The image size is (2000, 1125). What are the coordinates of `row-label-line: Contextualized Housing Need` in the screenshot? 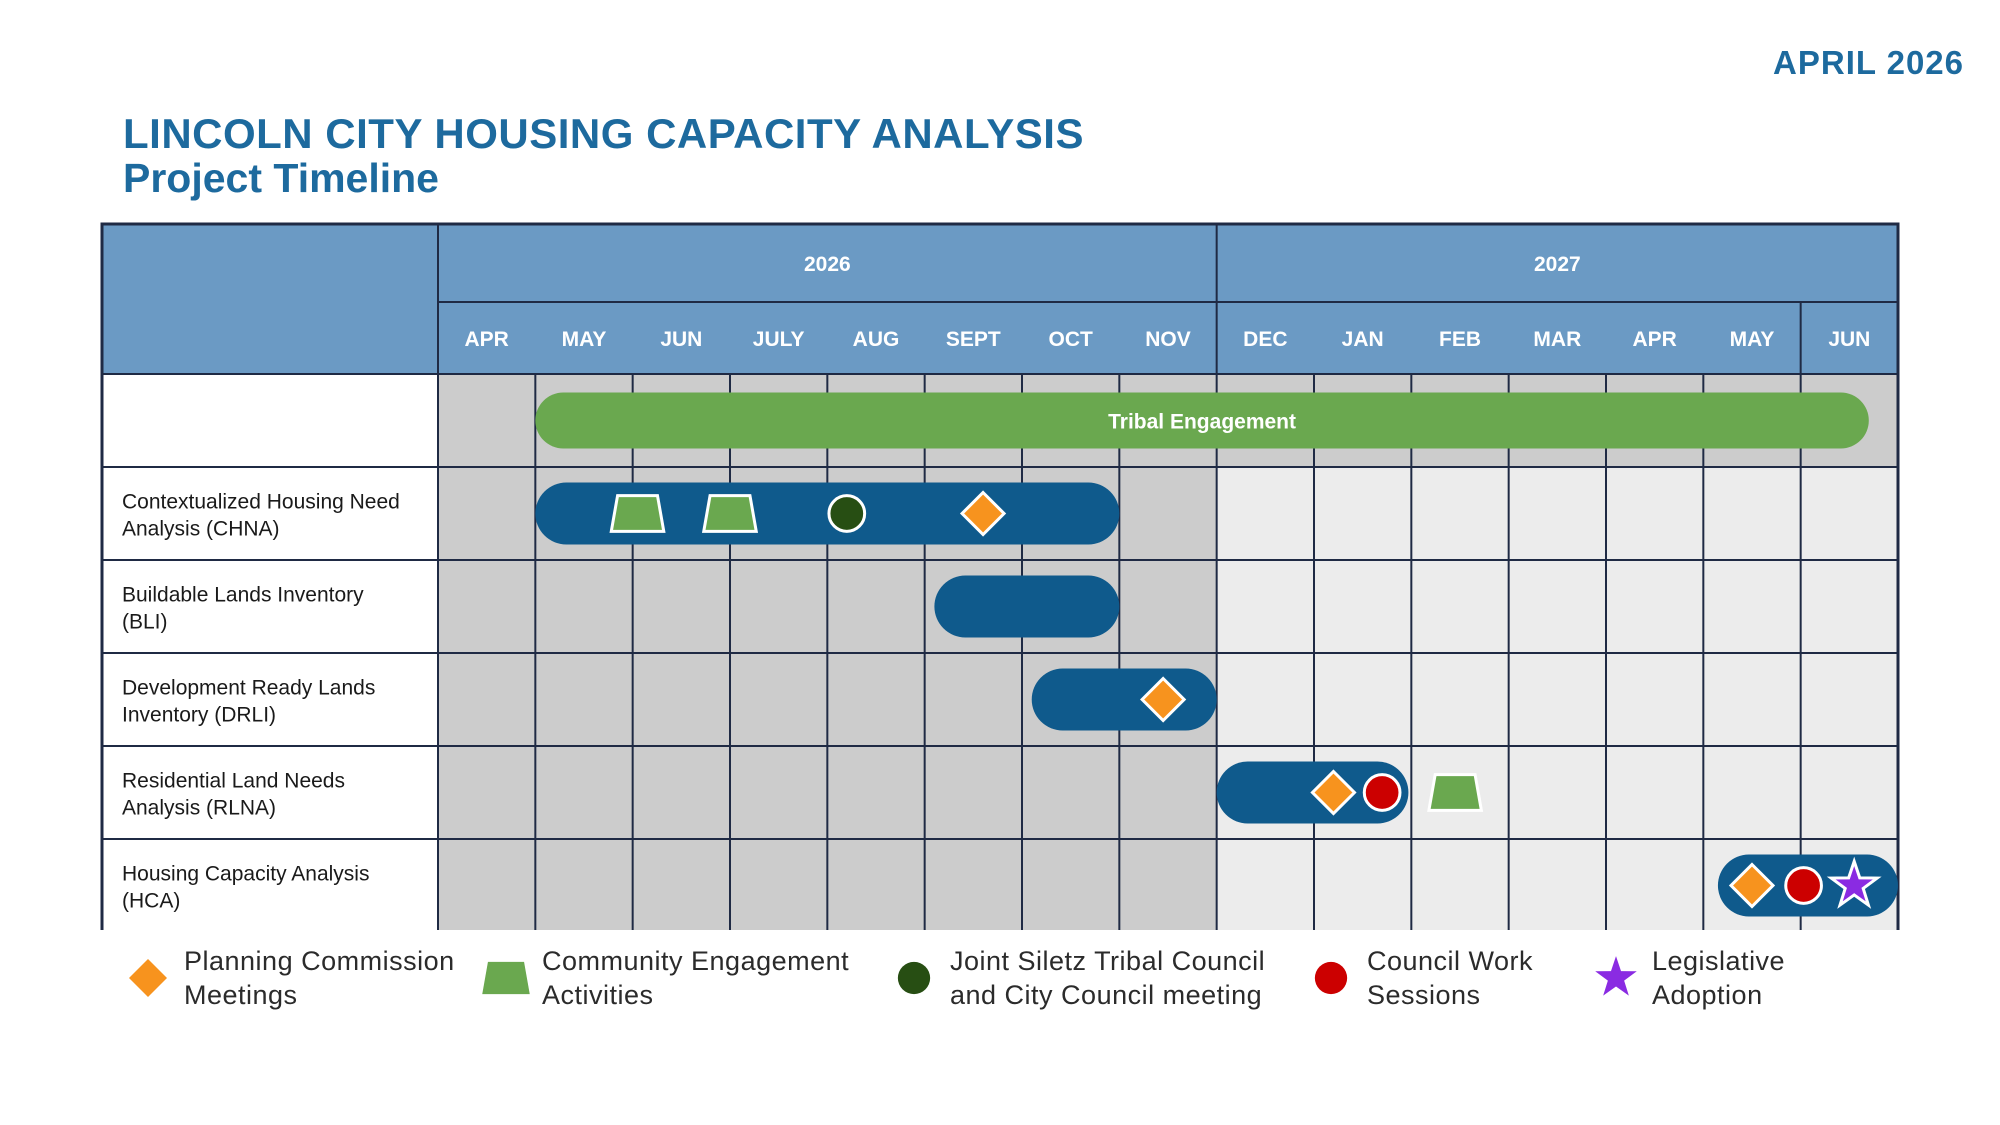 It's located at (261, 502).